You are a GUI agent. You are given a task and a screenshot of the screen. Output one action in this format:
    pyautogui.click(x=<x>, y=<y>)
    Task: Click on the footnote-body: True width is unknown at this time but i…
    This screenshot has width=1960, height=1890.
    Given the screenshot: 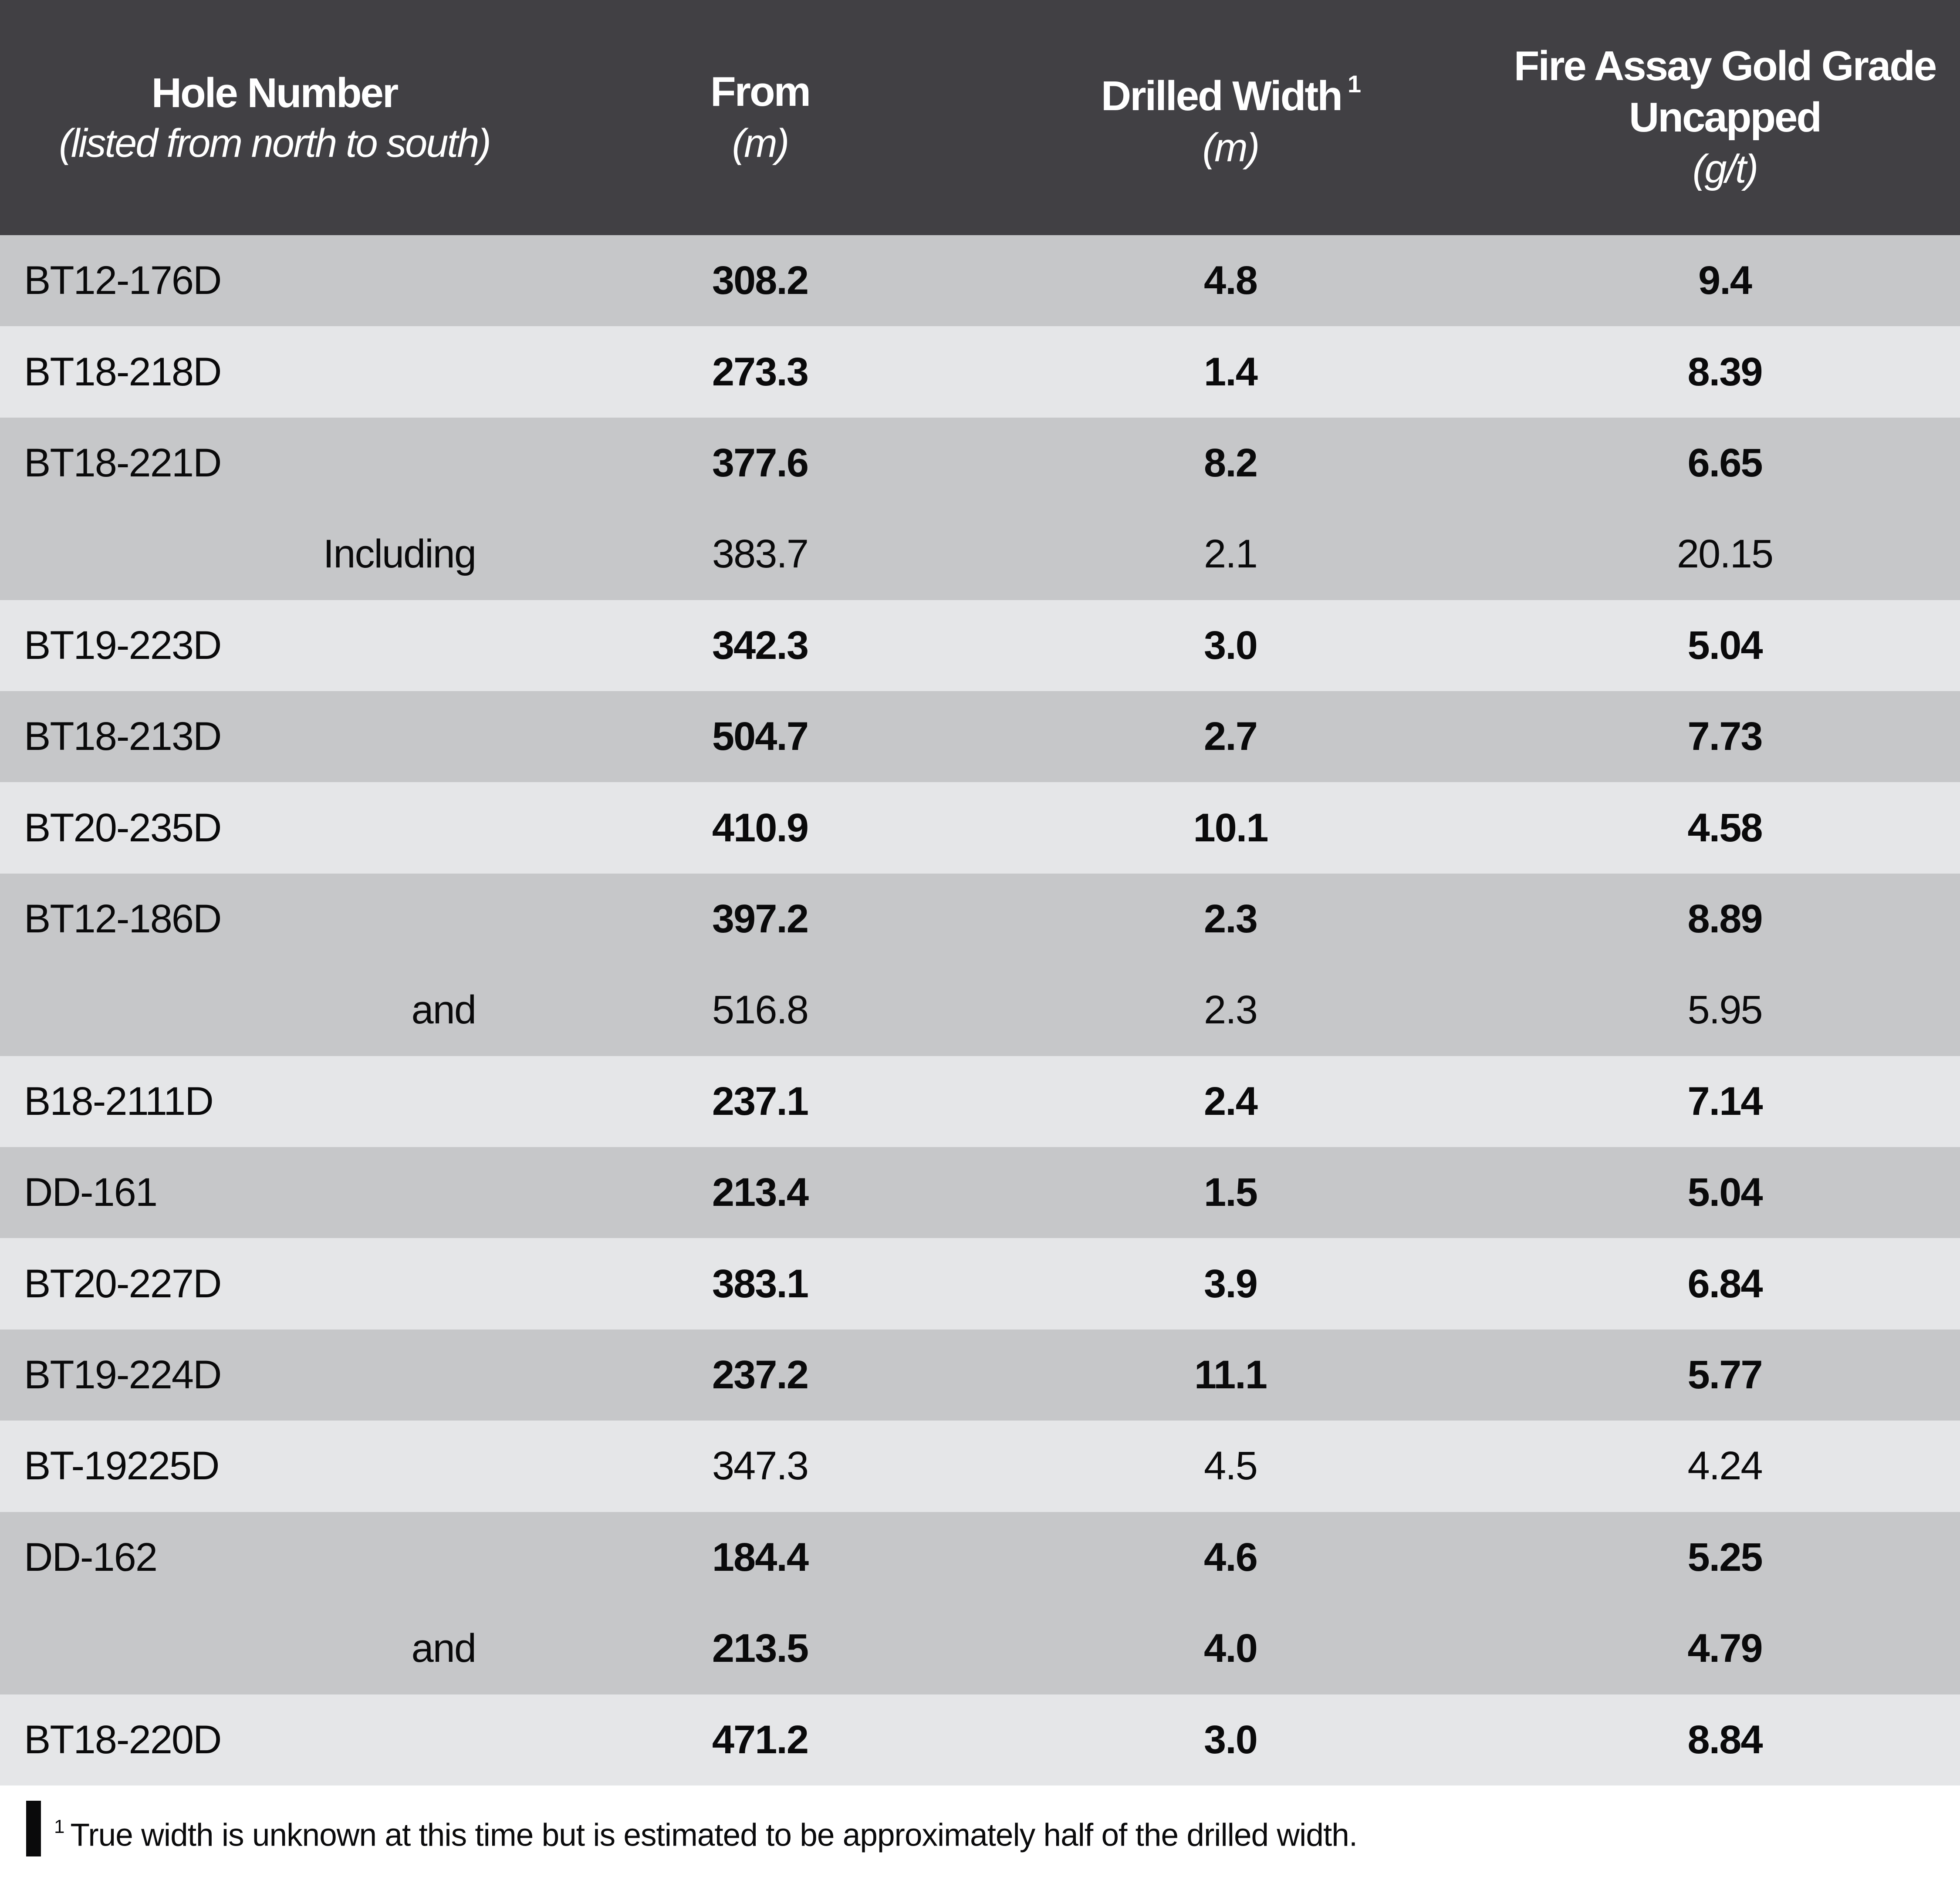 What is the action you would take?
    pyautogui.click(x=714, y=1835)
    